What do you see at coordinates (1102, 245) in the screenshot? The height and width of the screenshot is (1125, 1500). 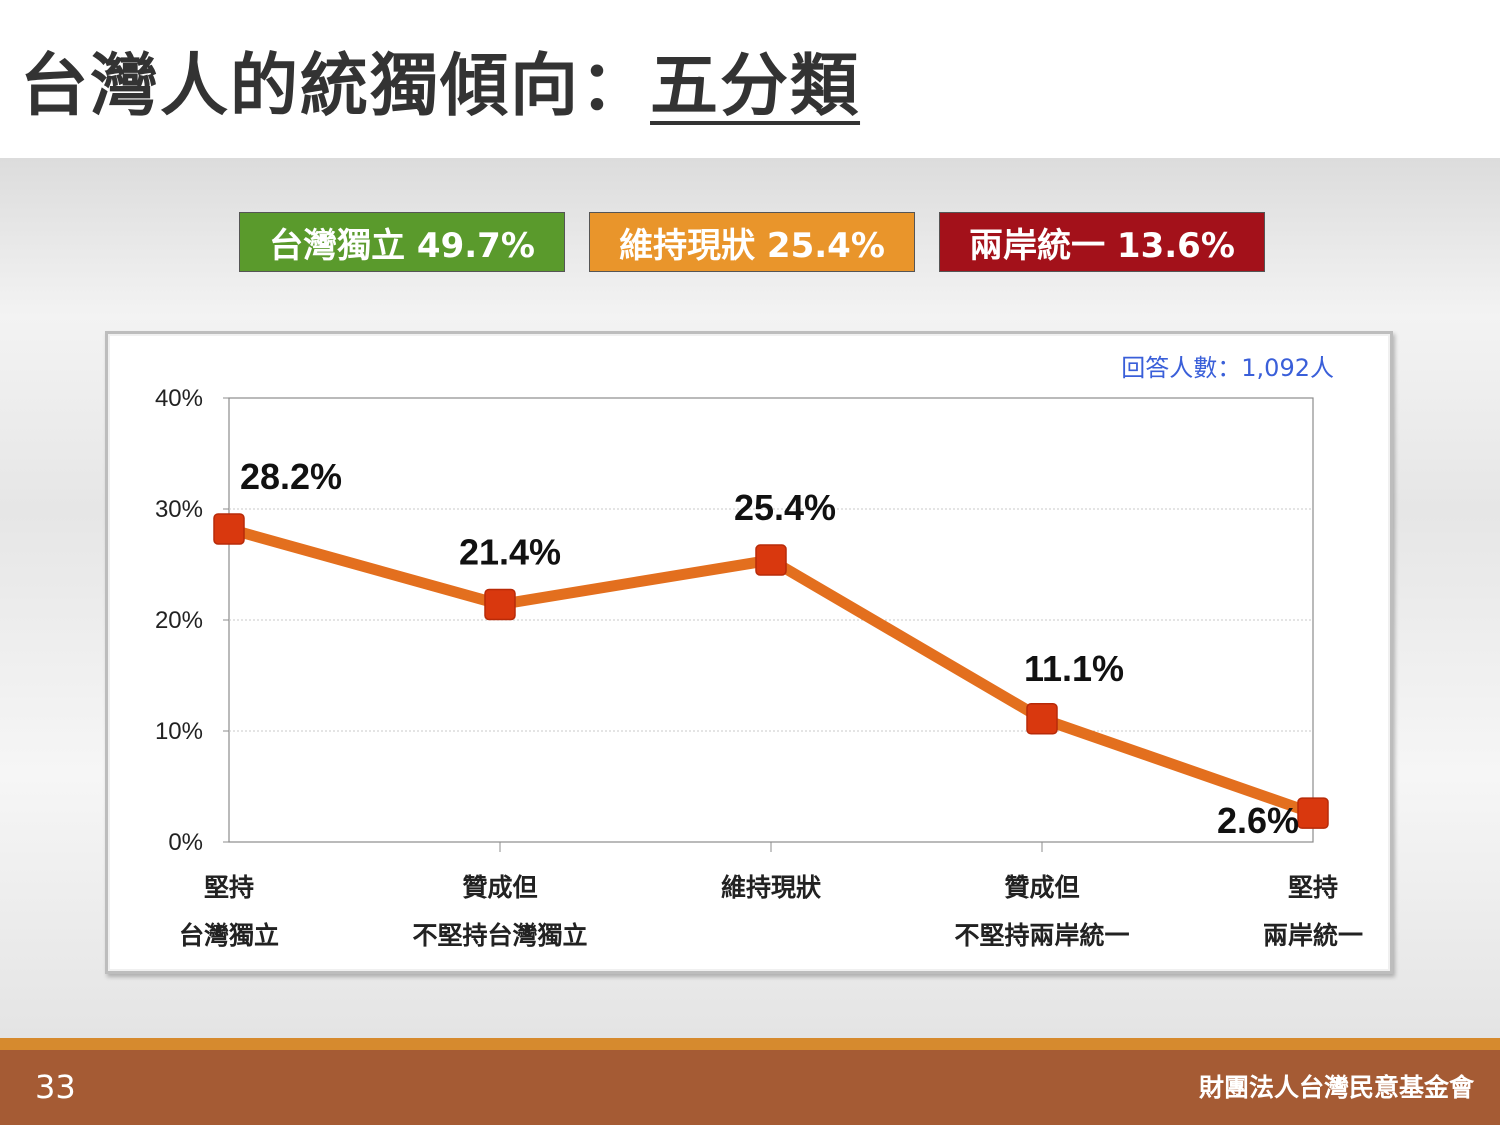 I see `summary-unification-label: 兩岸統一 13.6%` at bounding box center [1102, 245].